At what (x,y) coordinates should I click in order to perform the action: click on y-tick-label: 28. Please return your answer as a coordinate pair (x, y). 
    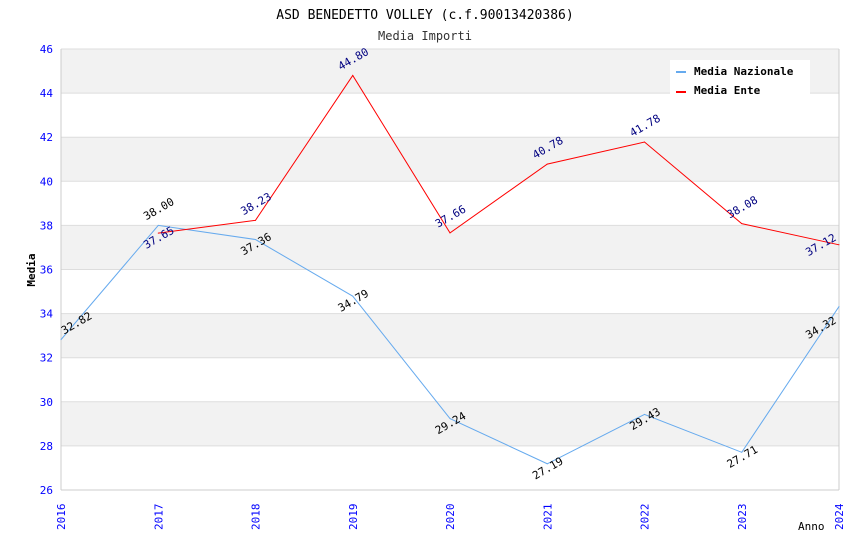
    Looking at the image, I should click on (46, 446).